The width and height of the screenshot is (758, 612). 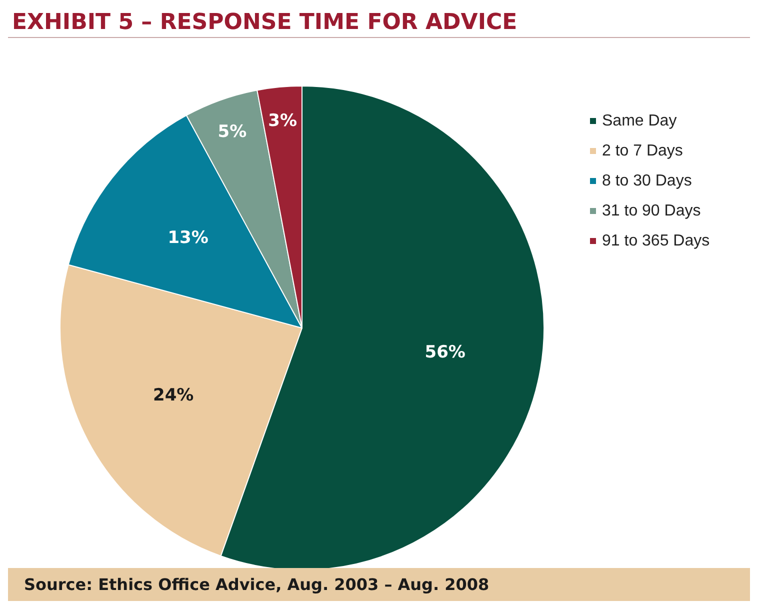 What do you see at coordinates (656, 241) in the screenshot?
I see `legend-label: 91 to 365 Days` at bounding box center [656, 241].